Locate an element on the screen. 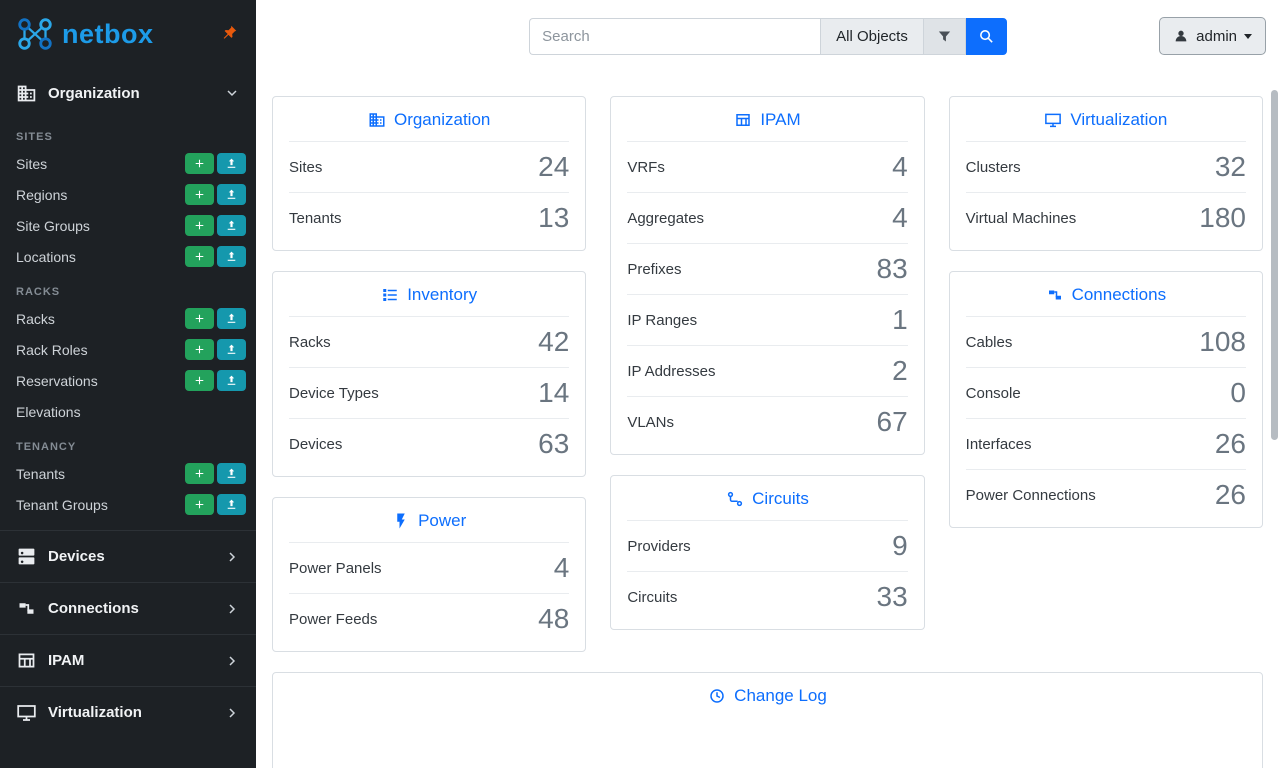 The height and width of the screenshot is (768, 1280). sidebar-group-devices: Devices is located at coordinates (128, 556).